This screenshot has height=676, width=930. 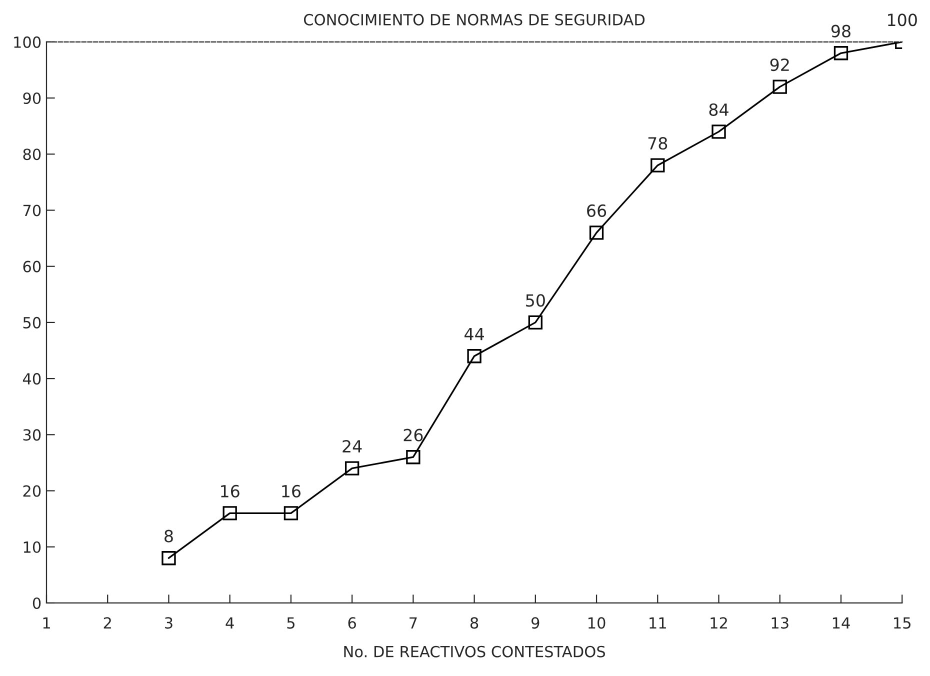 I want to click on data-label: 98, so click(x=840, y=31).